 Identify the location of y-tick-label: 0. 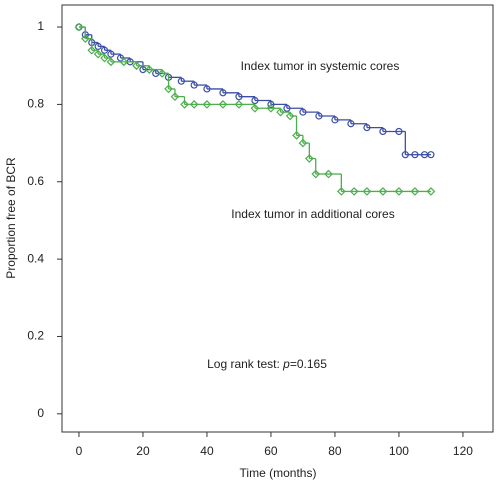
(40, 413).